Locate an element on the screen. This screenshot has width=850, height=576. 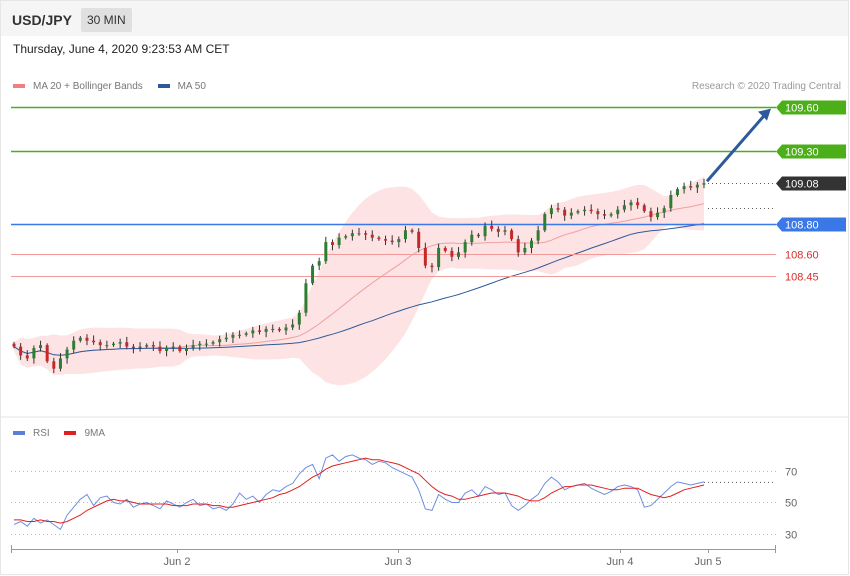
legend-label-rsi: RSI is located at coordinates (41, 433).